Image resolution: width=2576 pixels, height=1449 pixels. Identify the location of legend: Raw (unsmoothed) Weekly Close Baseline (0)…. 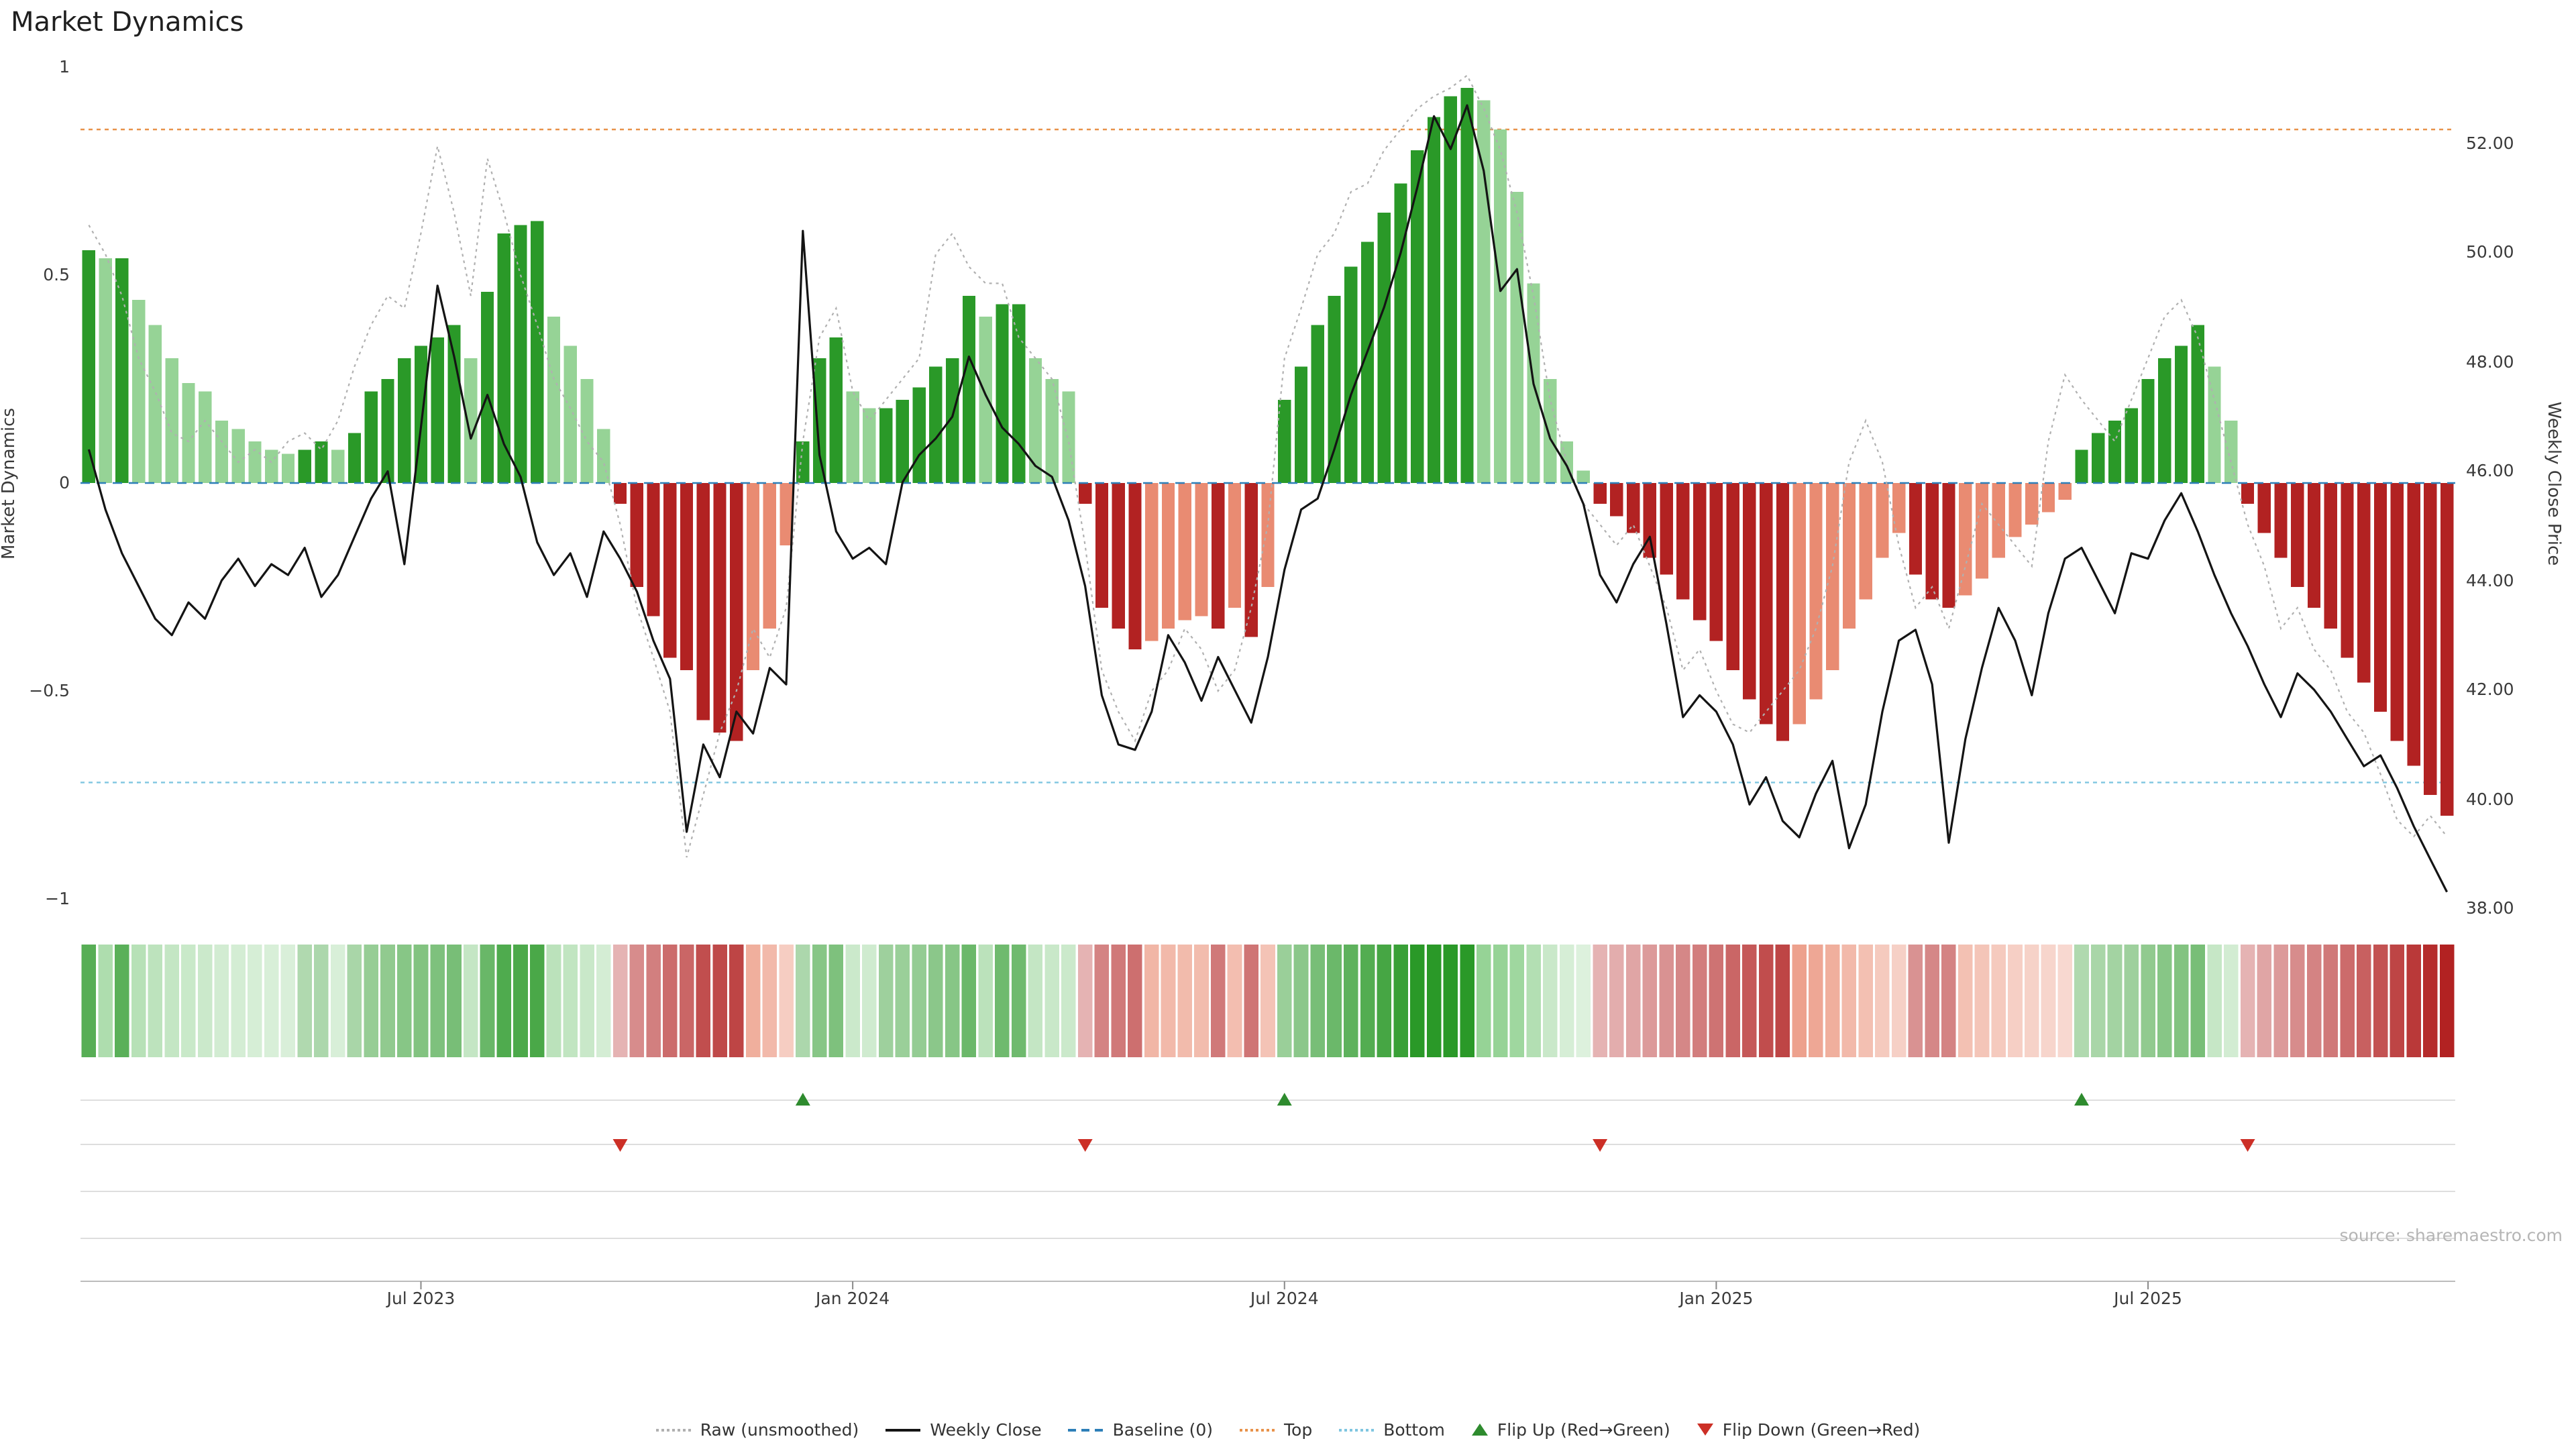
(1288, 1429).